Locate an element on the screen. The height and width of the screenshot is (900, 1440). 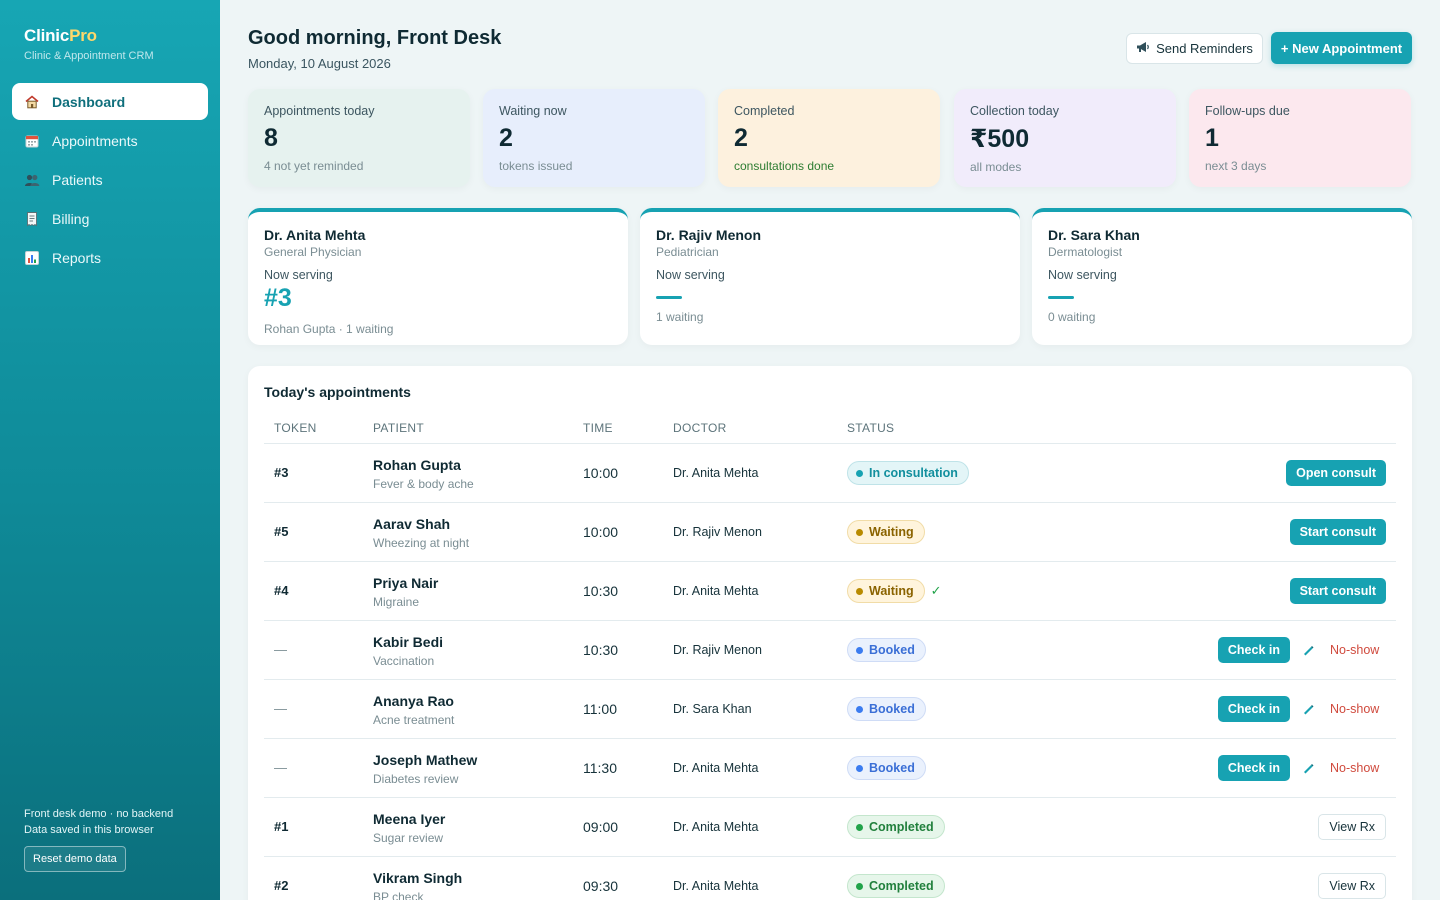
patient-name: Ananya Rao is located at coordinates (413, 701).